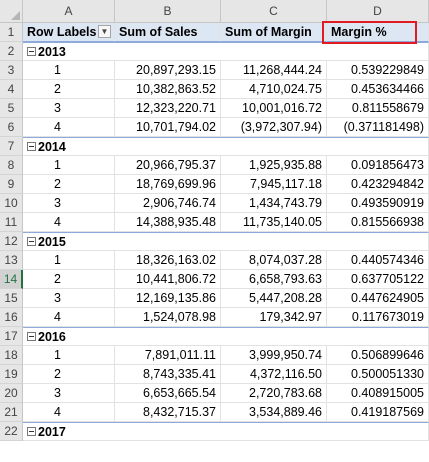  I want to click on margin-value-cell: 10,001,016.72, so click(274, 108).